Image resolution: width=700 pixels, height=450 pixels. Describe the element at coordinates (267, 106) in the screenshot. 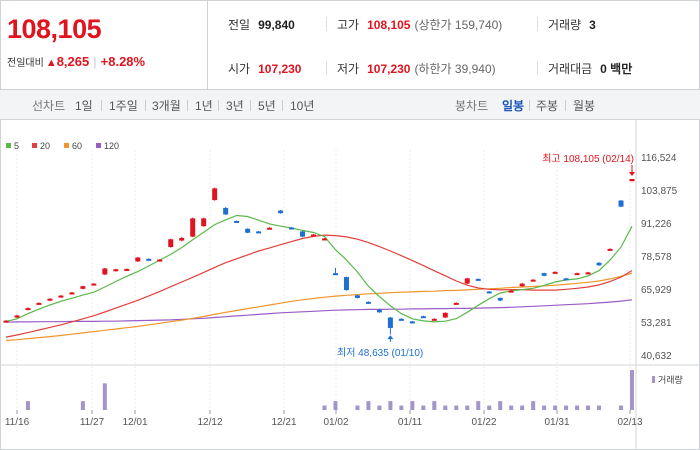

I see `period-5y: 5년` at that location.